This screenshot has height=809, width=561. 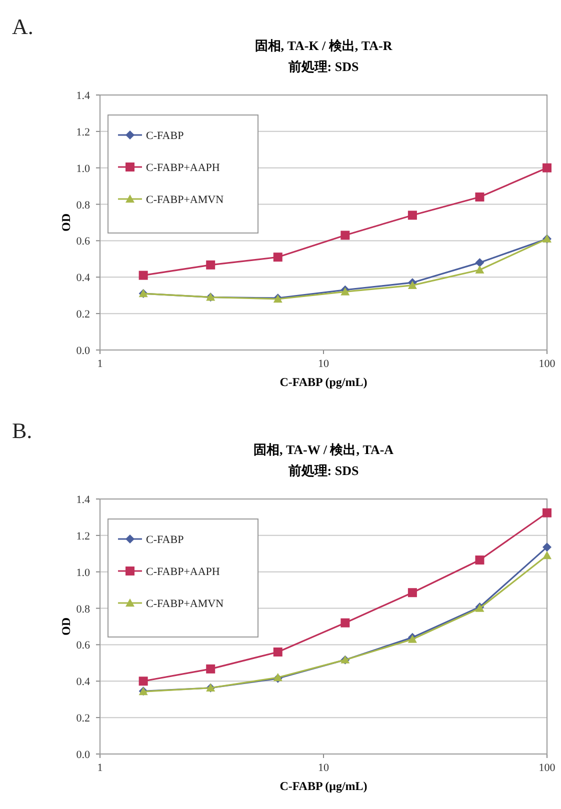 I want to click on x-axis-title: C-FABP (pg/mL), so click(x=324, y=382).